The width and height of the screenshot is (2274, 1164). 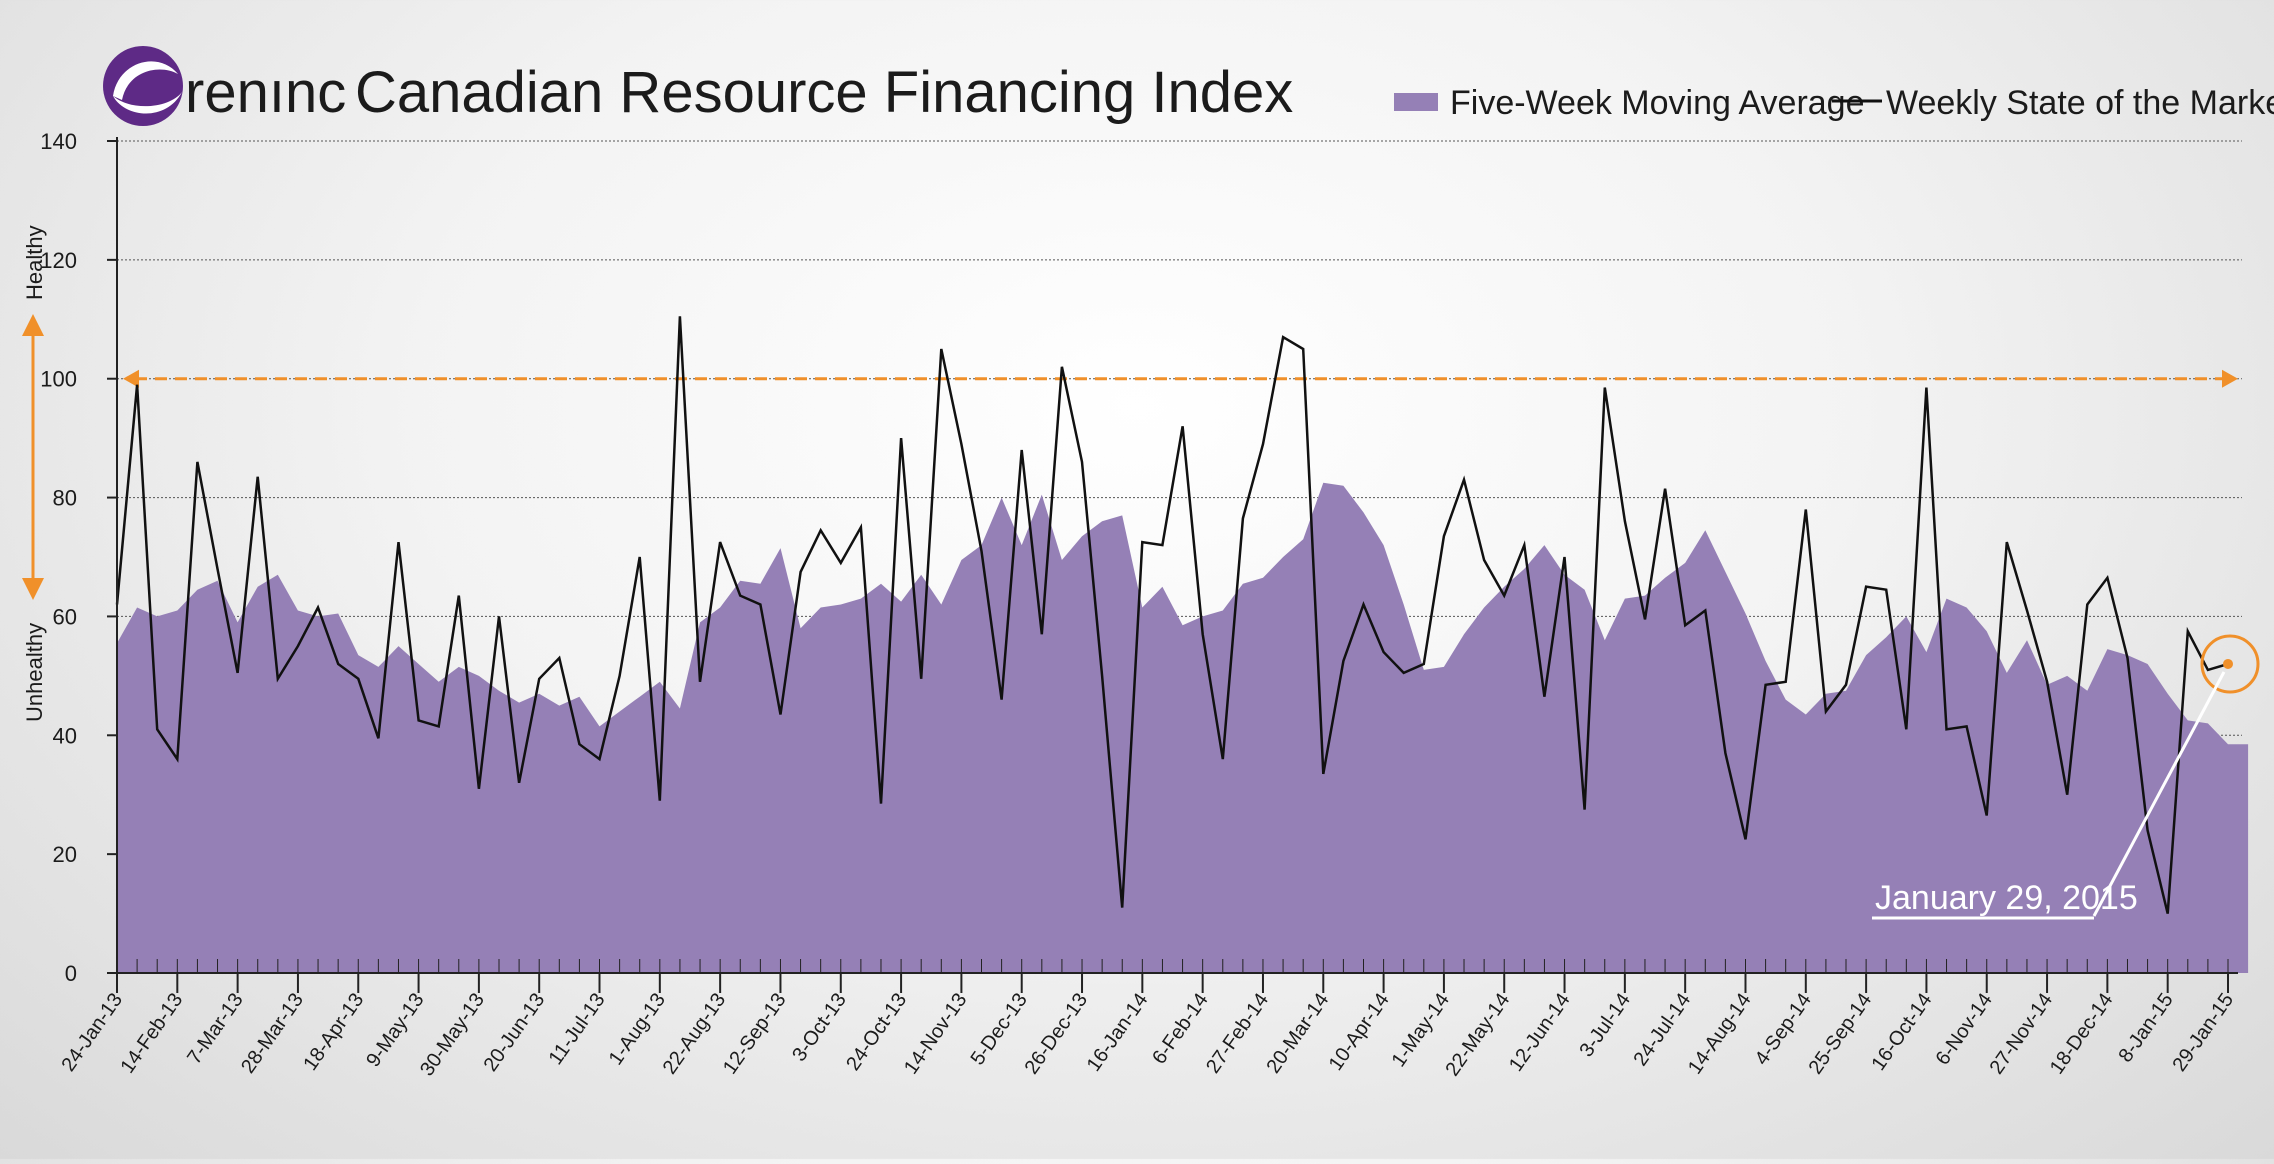 I want to click on x-tick-label: 1-Aug-13, so click(x=637, y=1029).